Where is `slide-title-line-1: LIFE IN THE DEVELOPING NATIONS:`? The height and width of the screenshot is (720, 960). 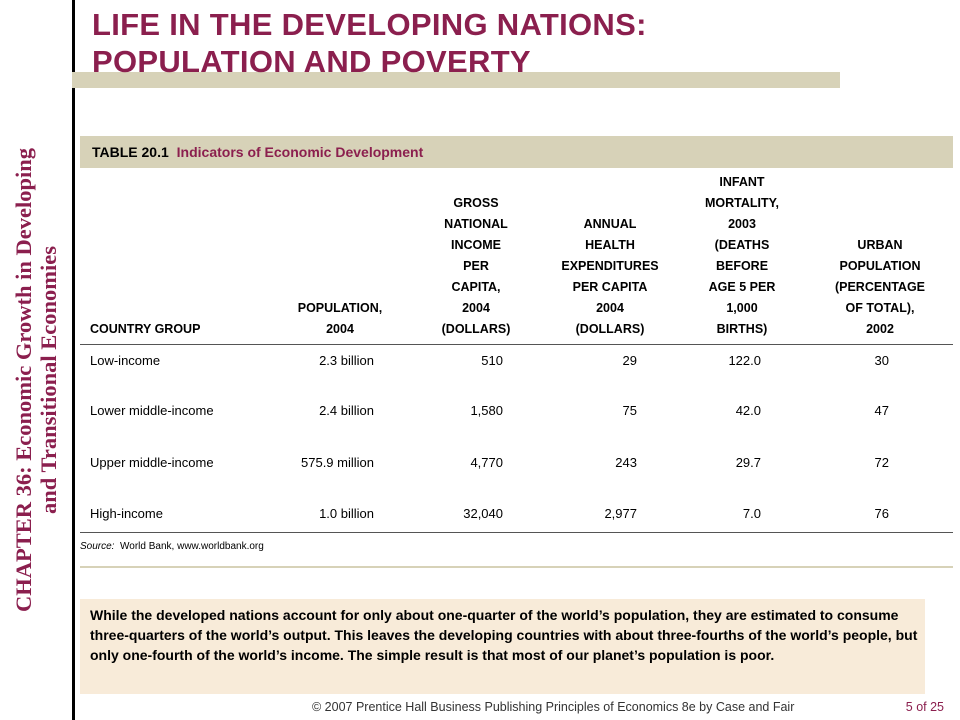 slide-title-line-1: LIFE IN THE DEVELOPING NATIONS: is located at coordinates (369, 24).